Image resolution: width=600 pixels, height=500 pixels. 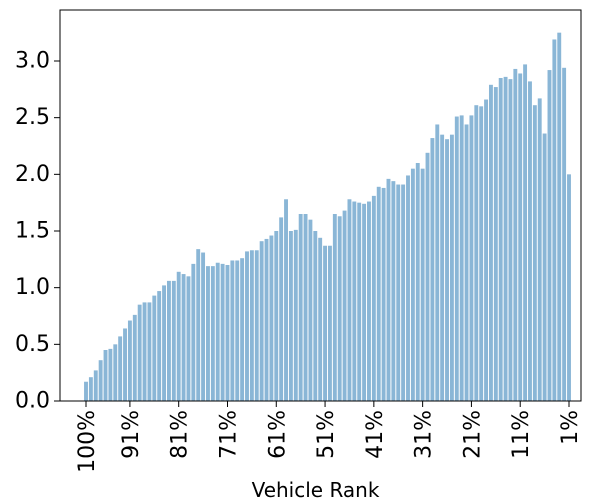 I want to click on x-axis: 100% 91% 81% 71% 61% 51% 41% 31% 21% 11% 1%, so click(x=329, y=437).